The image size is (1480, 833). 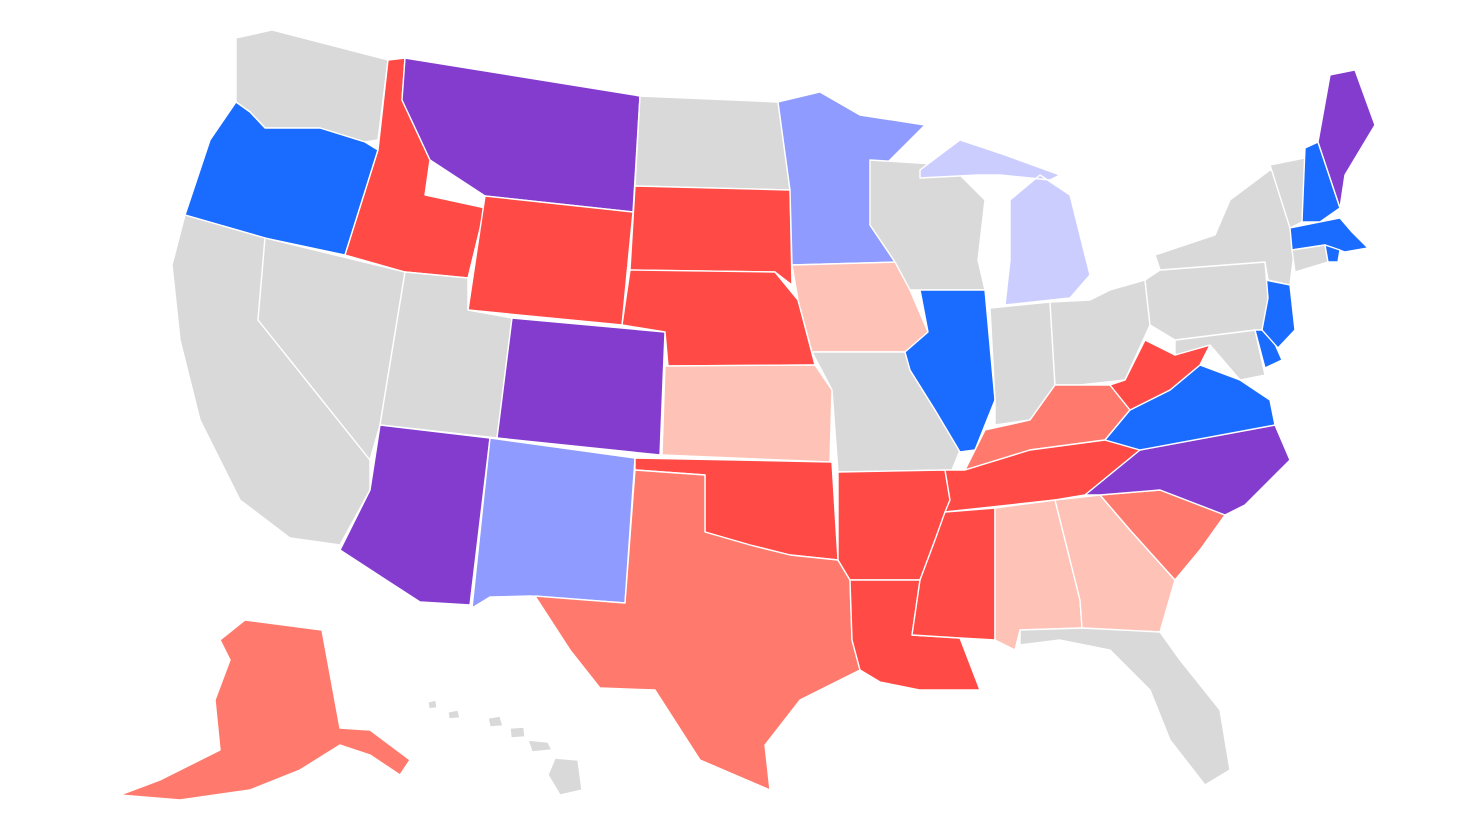 What do you see at coordinates (747, 413) in the screenshot?
I see `state-KS` at bounding box center [747, 413].